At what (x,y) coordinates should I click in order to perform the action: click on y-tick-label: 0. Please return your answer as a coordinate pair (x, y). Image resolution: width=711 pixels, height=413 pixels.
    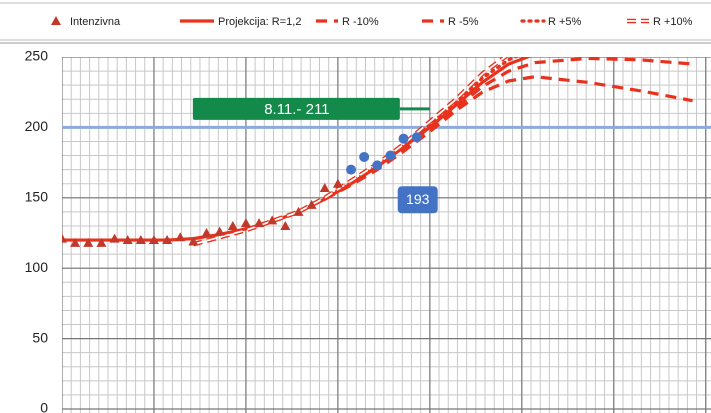
    Looking at the image, I should click on (44, 406).